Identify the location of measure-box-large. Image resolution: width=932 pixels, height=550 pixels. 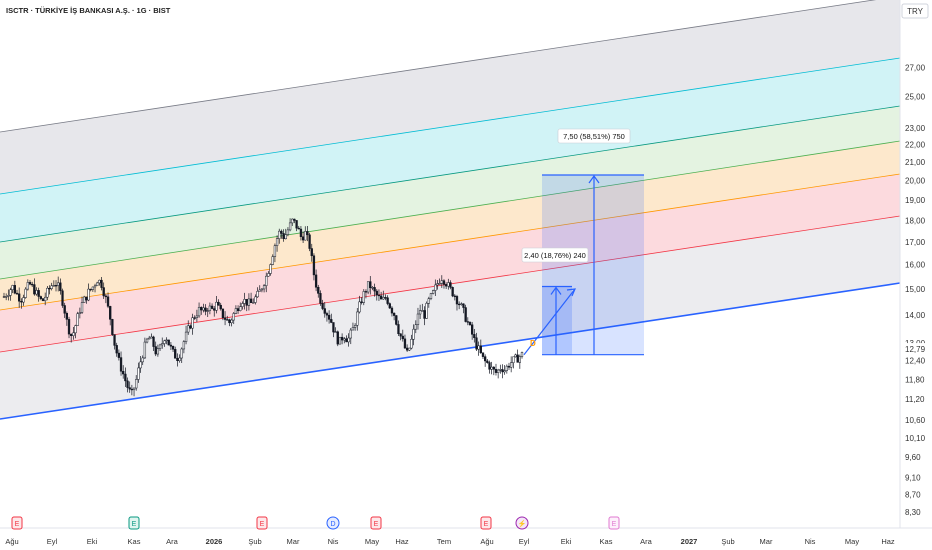
(593, 264).